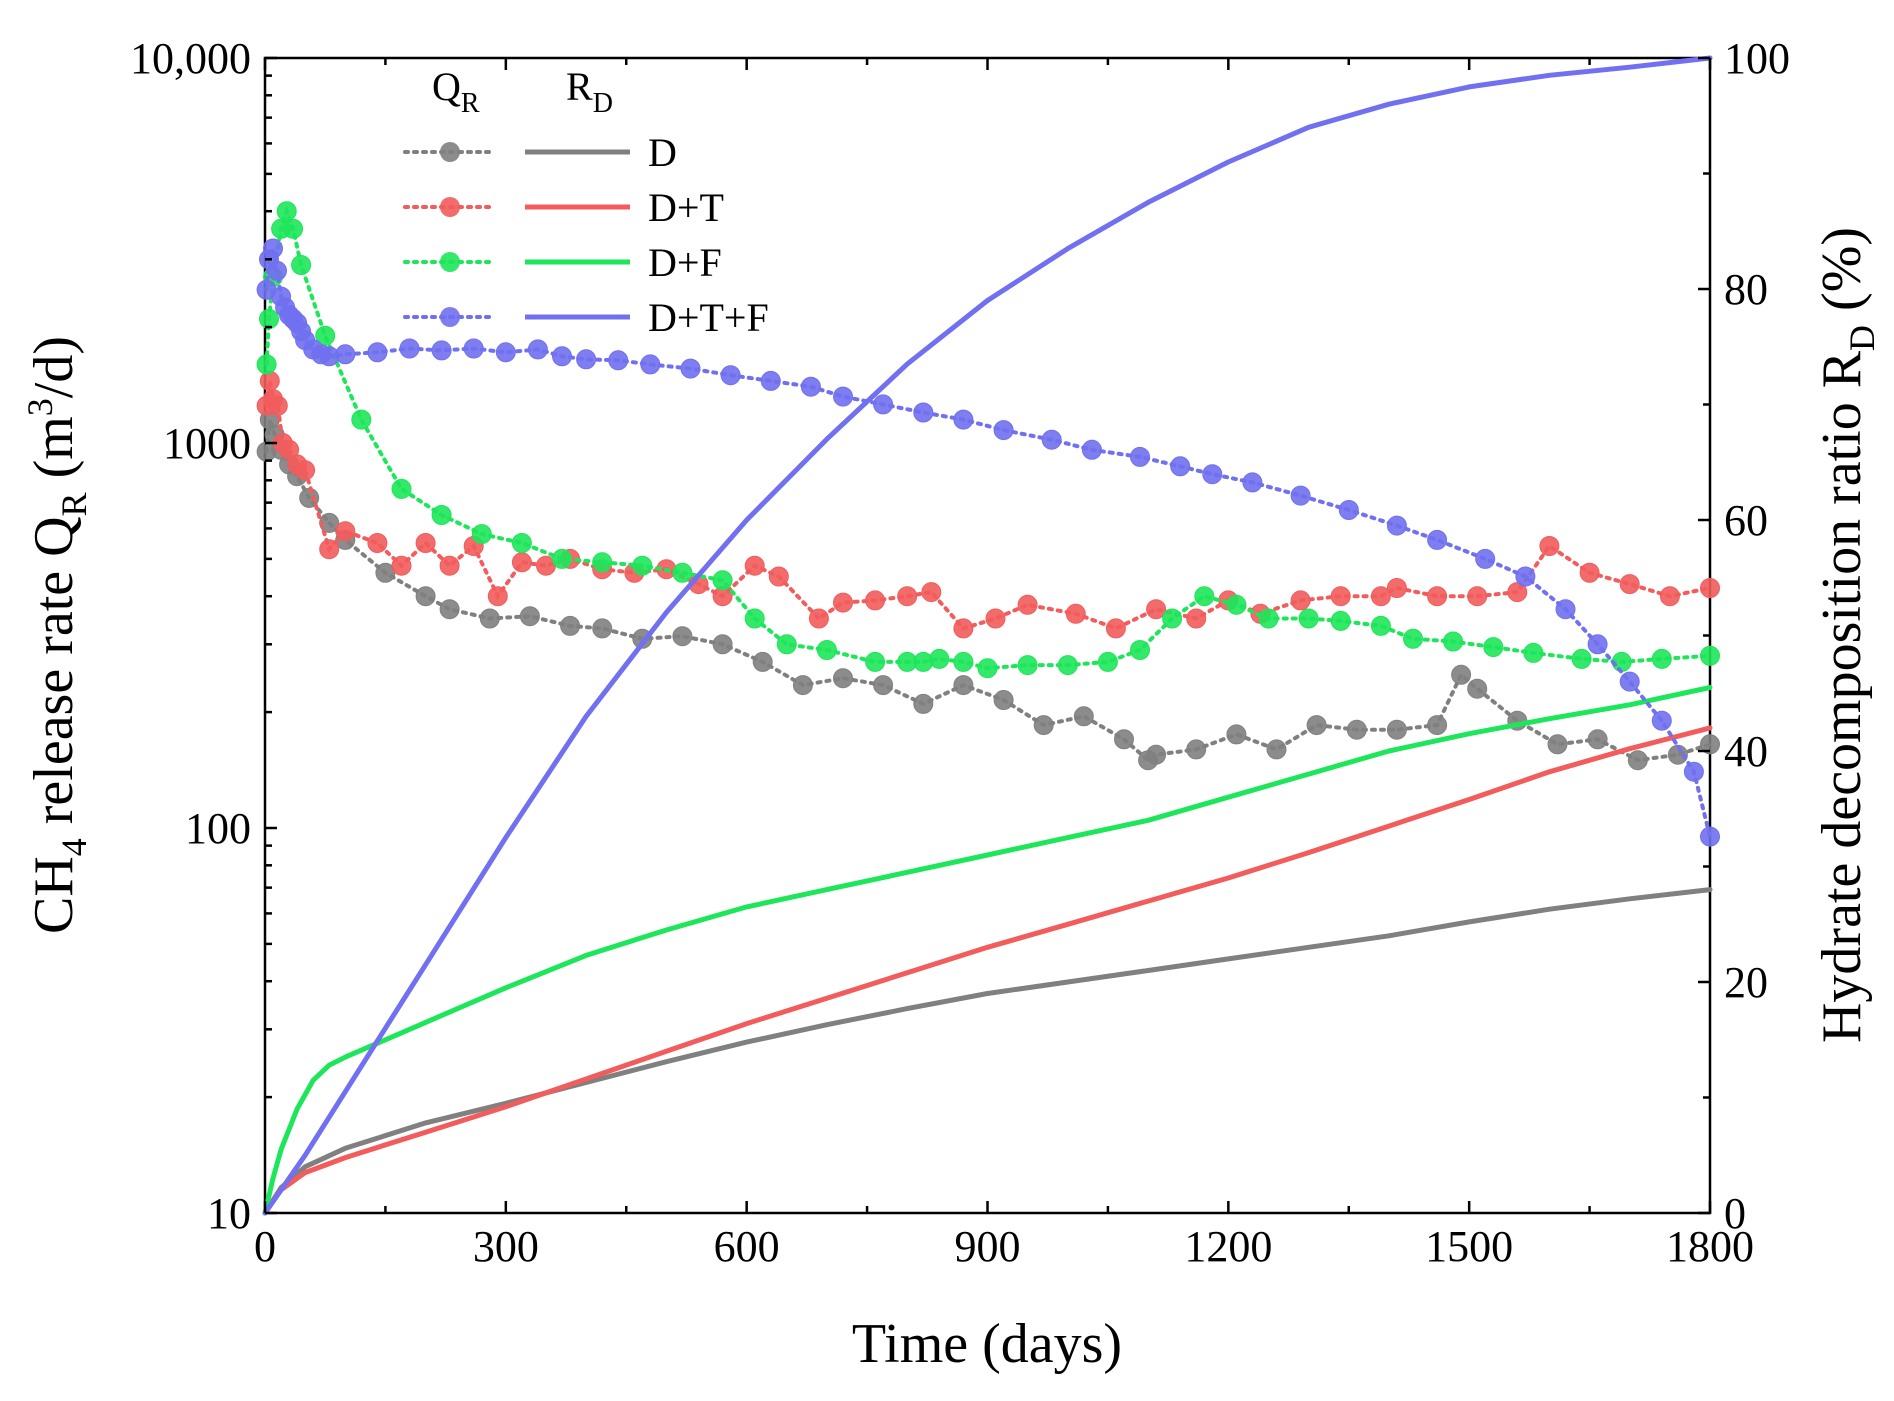 The image size is (1894, 1401). What do you see at coordinates (218, 828) in the screenshot?
I see `y-left-tick-label: 100` at bounding box center [218, 828].